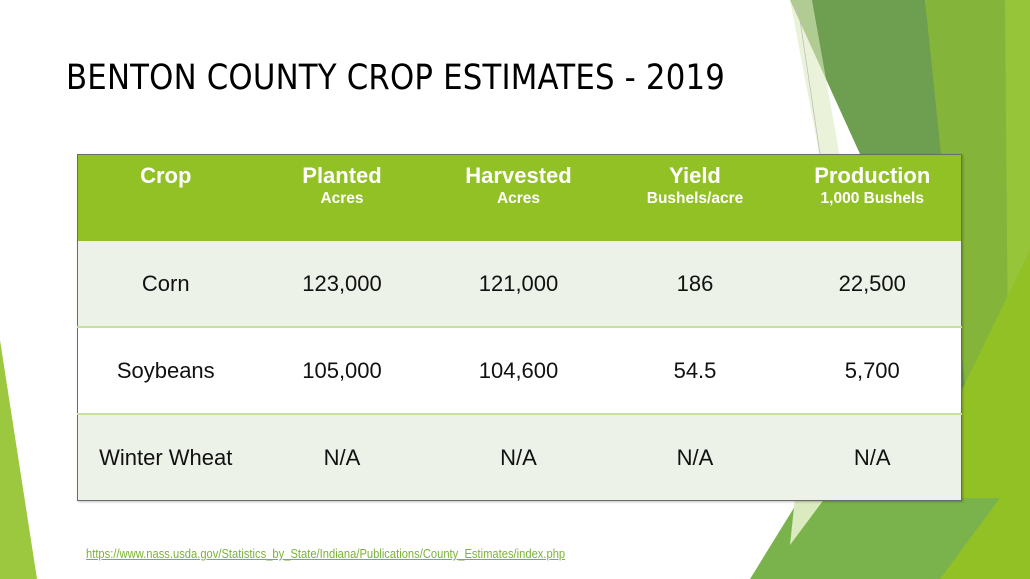  Describe the element at coordinates (342, 197) in the screenshot. I see `column-header-planted: Planted Acres` at that location.